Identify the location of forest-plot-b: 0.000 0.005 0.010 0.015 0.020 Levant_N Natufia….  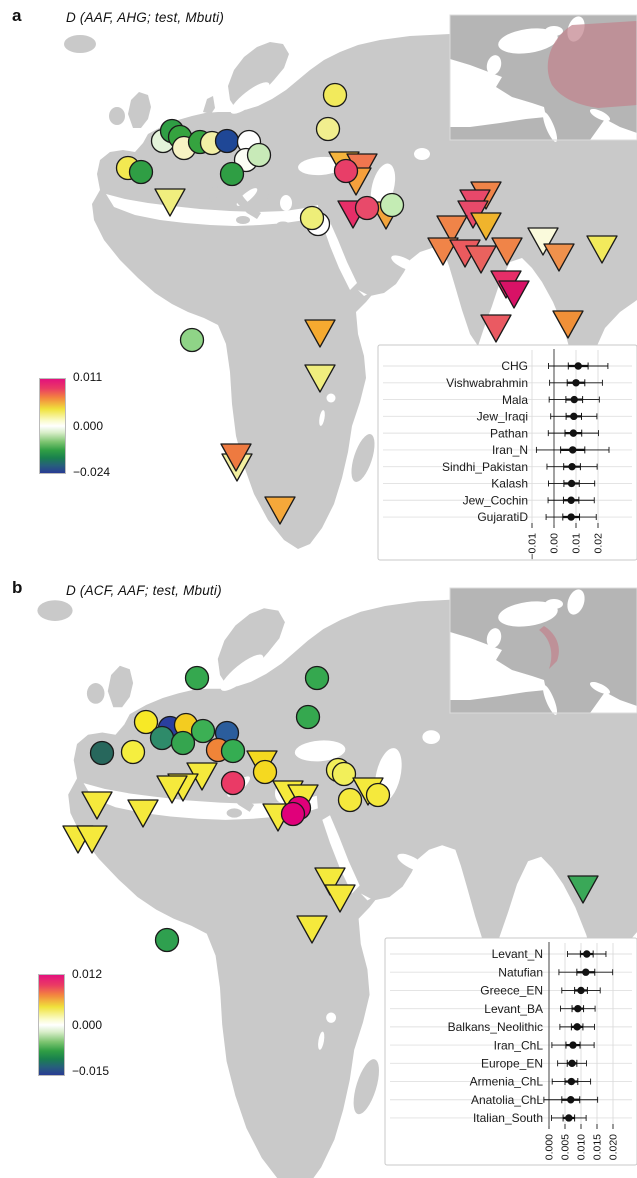
(510, 1051).